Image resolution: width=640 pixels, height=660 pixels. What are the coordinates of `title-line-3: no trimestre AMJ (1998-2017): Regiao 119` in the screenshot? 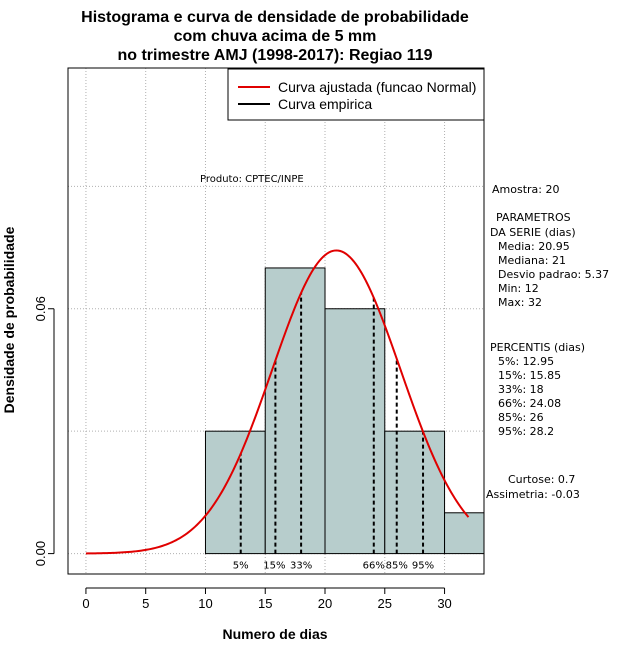 It's located at (274, 55).